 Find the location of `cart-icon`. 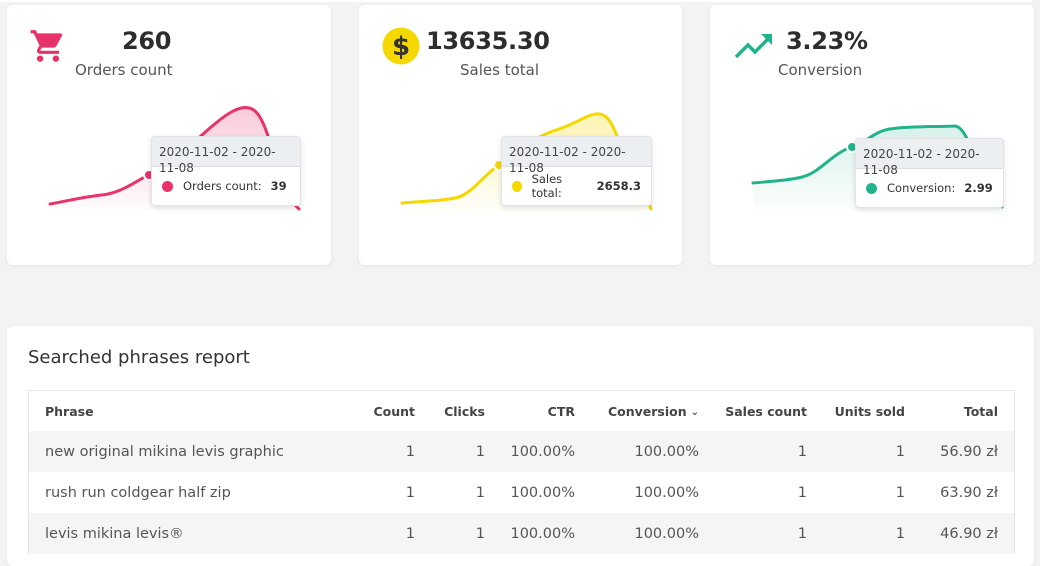

cart-icon is located at coordinates (48, 48).